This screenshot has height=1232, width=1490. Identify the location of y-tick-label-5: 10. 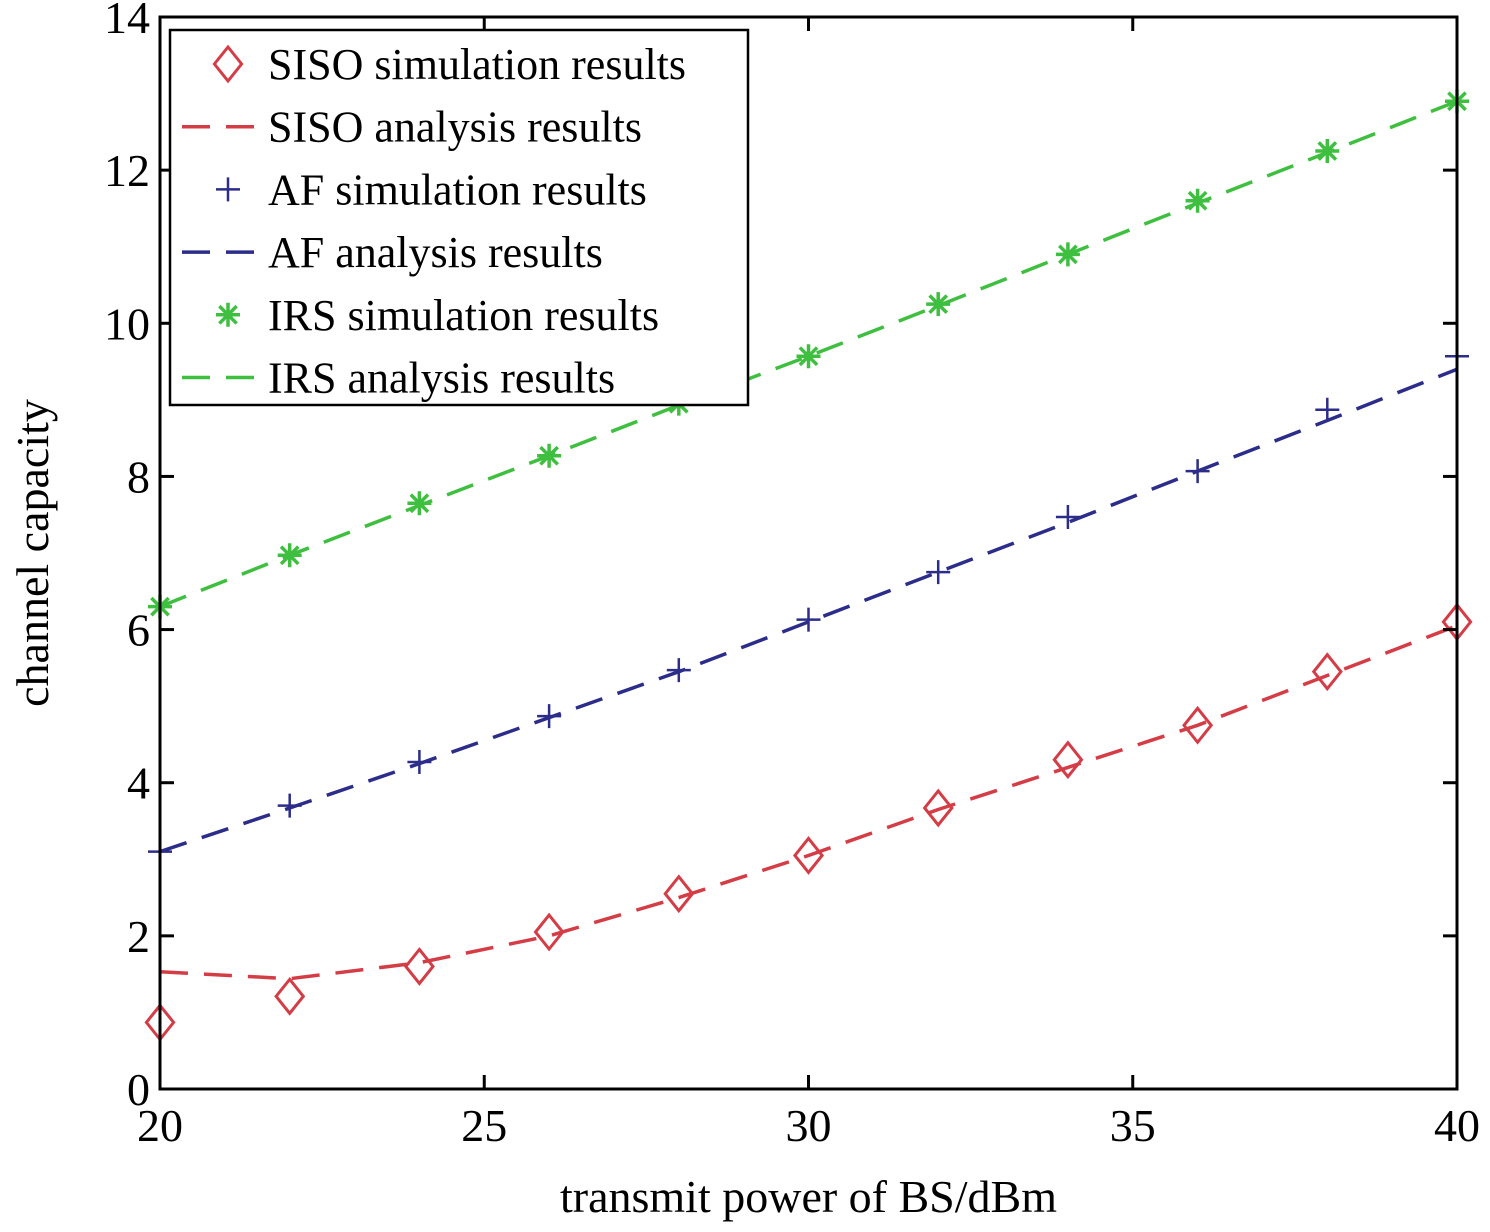
(127, 323).